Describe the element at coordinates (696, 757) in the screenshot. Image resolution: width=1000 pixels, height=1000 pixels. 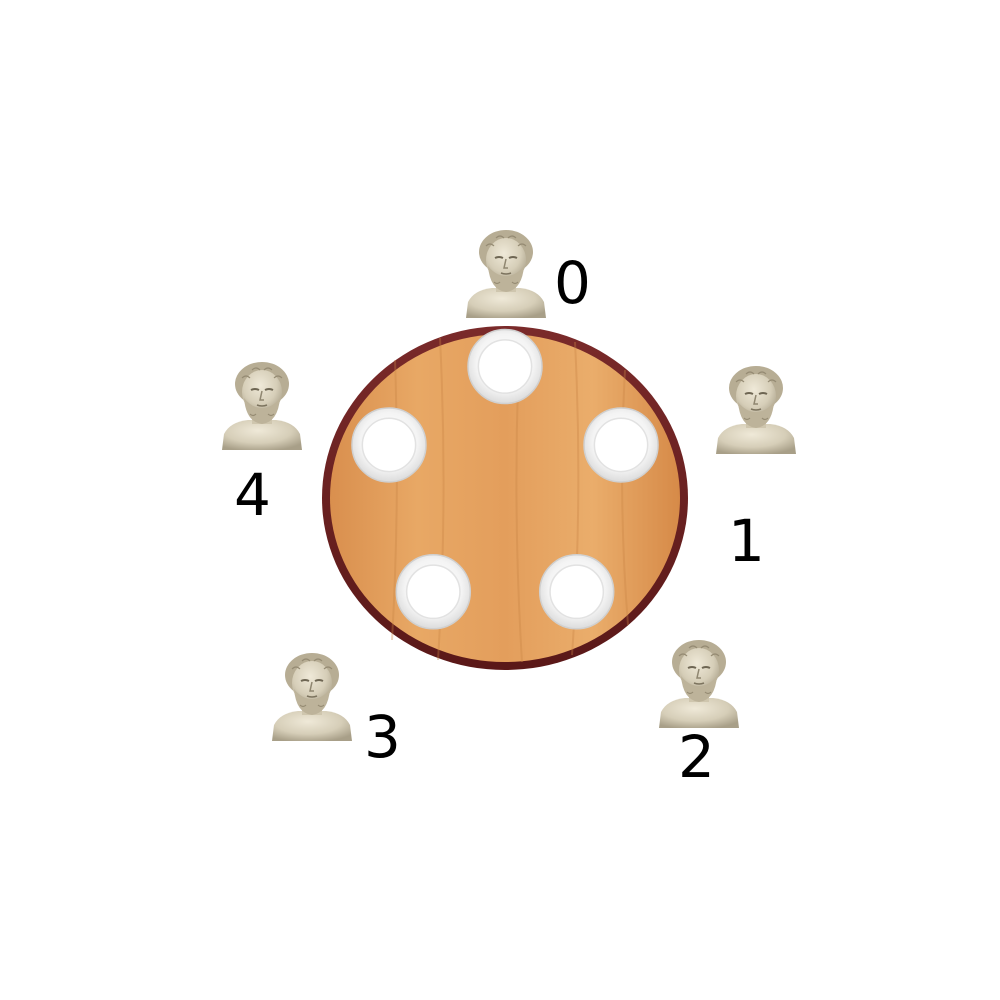
I see `philosopher-label: 2` at that location.